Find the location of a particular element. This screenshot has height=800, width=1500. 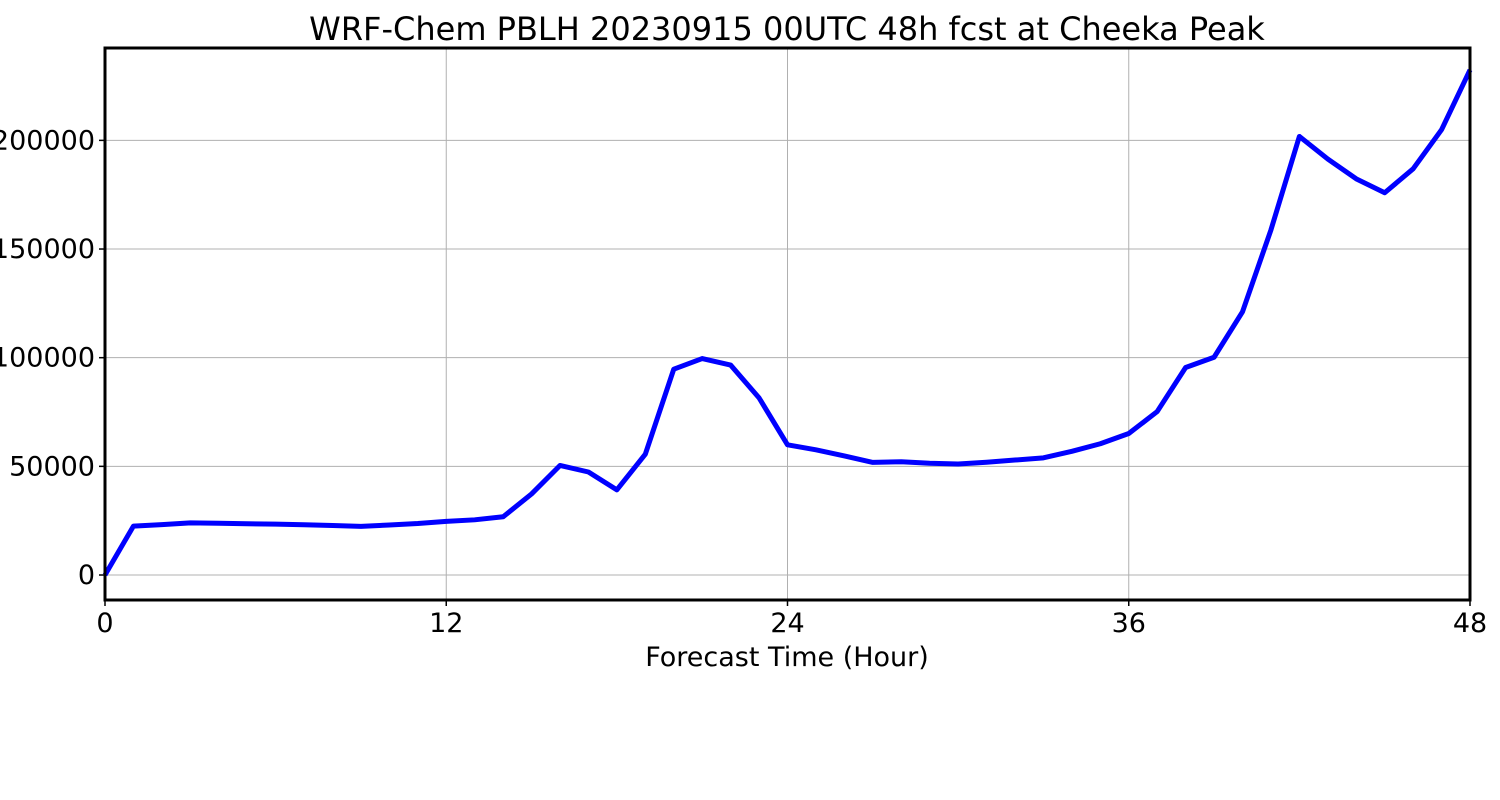

x-tick-label: 48 is located at coordinates (1470, 623).